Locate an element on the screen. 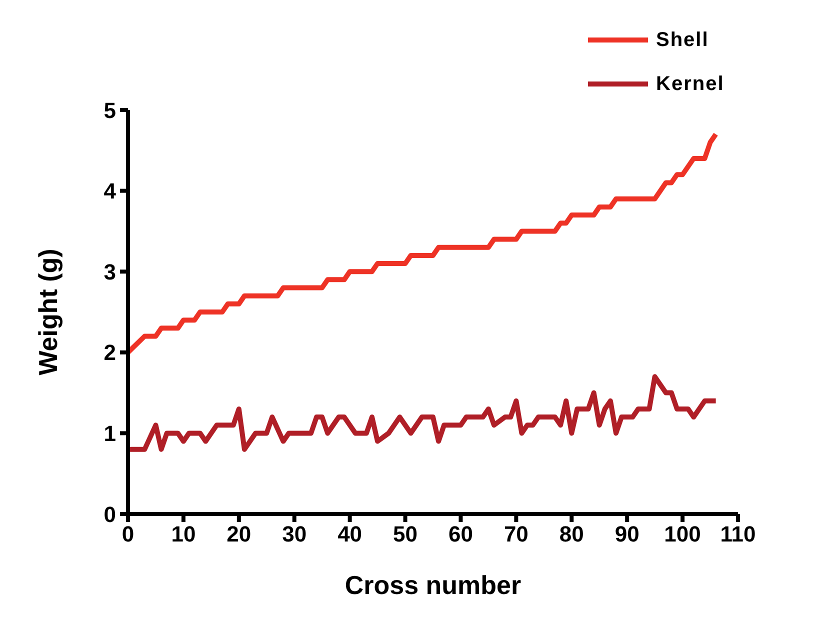 This screenshot has height=632, width=817. x-tick-label: 30 is located at coordinates (294, 534).